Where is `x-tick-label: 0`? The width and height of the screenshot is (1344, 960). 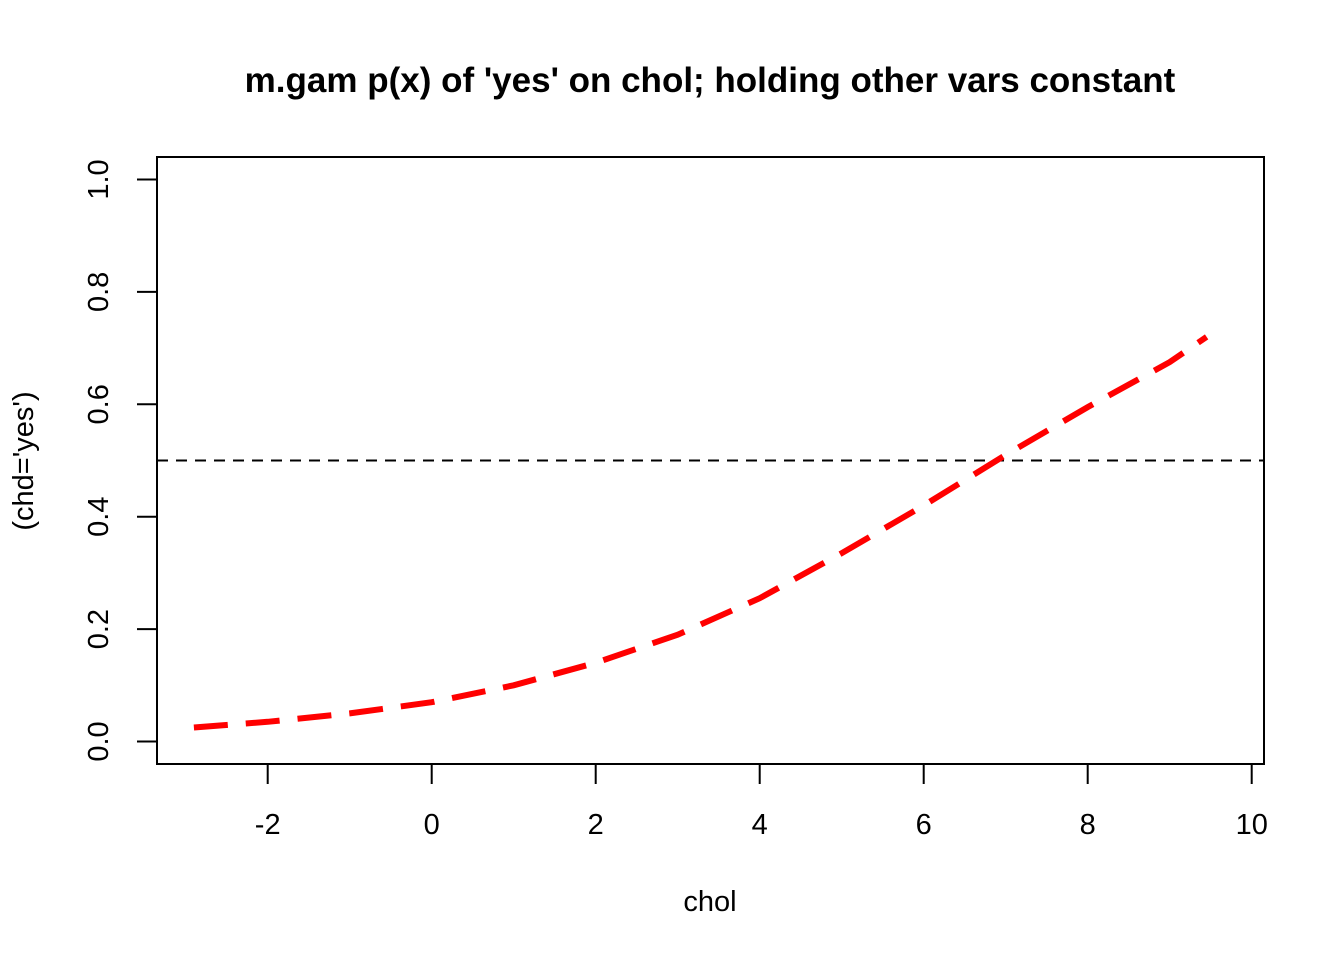
x-tick-label: 0 is located at coordinates (432, 825).